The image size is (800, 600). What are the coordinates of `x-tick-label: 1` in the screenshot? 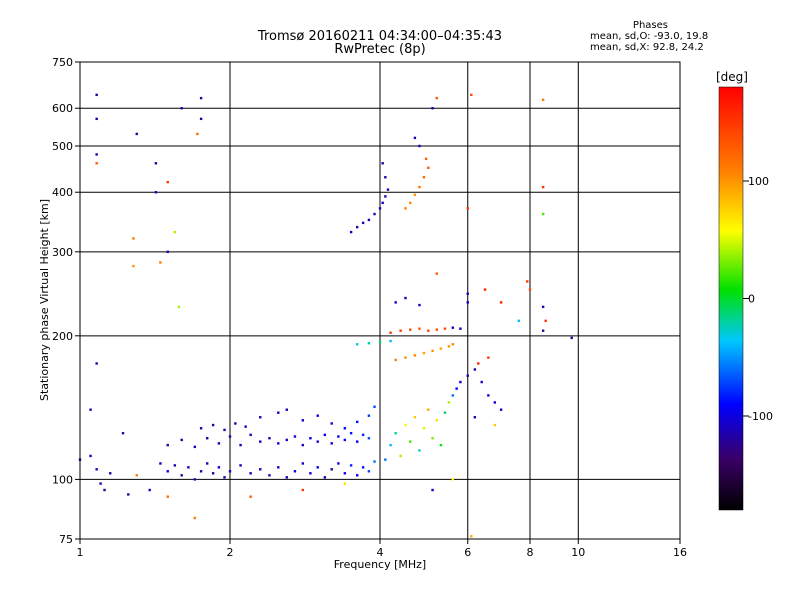 It's located at (80, 552).